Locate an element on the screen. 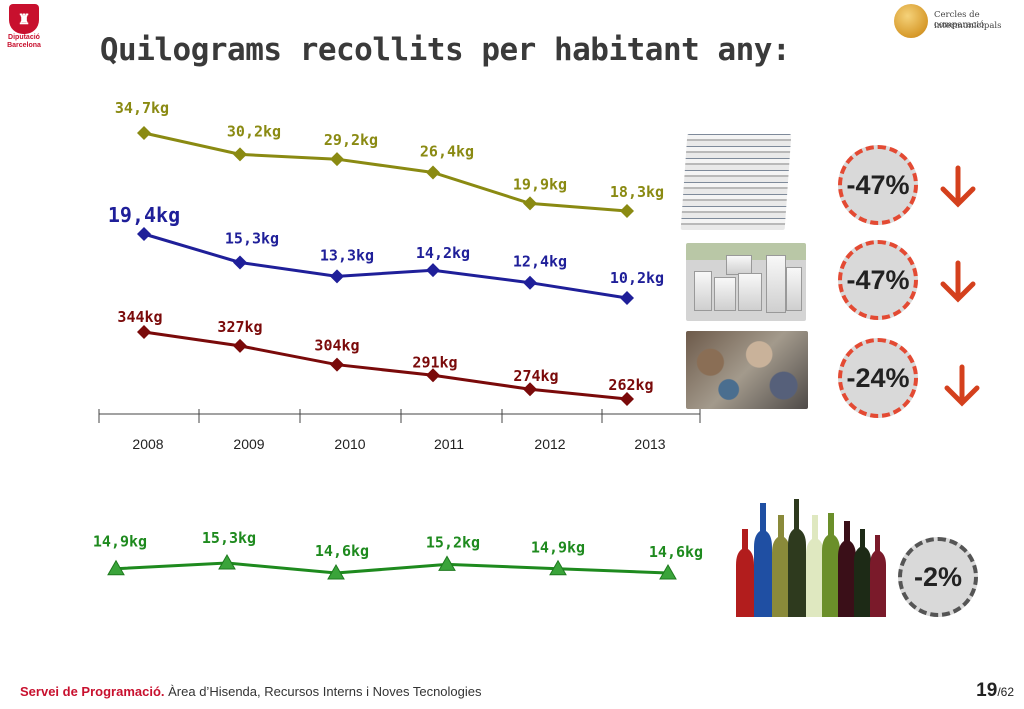  data-label: 26,4kg is located at coordinates (447, 151).